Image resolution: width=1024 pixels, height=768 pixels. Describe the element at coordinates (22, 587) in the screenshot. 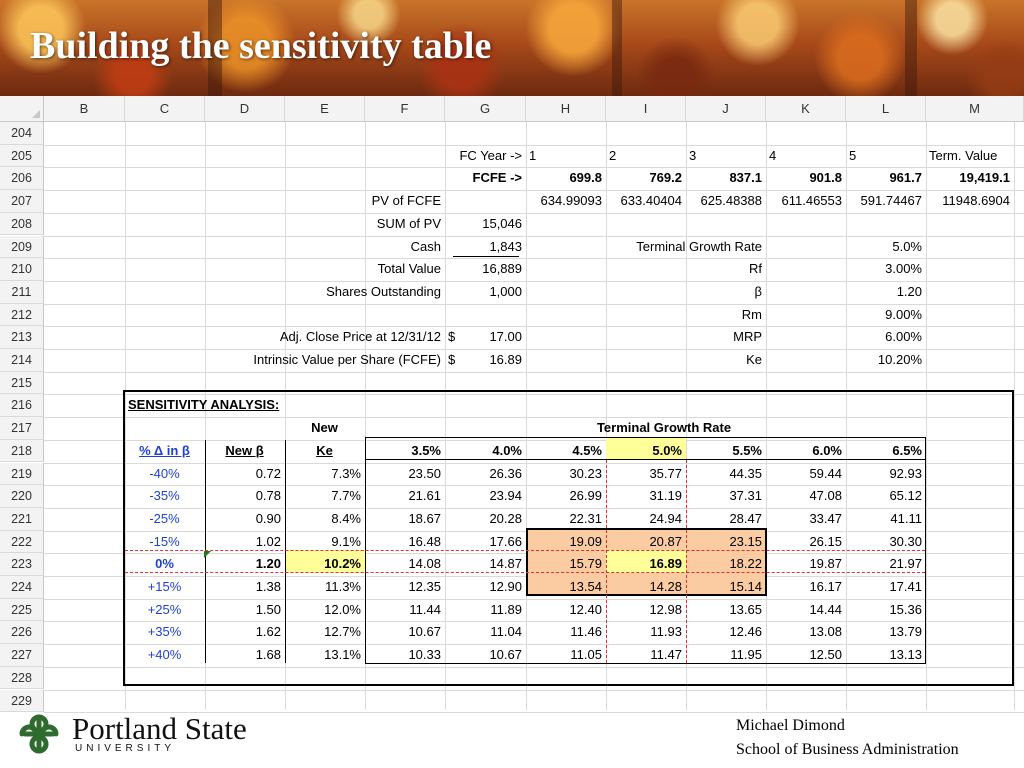

I see `row-header-224: 224` at that location.